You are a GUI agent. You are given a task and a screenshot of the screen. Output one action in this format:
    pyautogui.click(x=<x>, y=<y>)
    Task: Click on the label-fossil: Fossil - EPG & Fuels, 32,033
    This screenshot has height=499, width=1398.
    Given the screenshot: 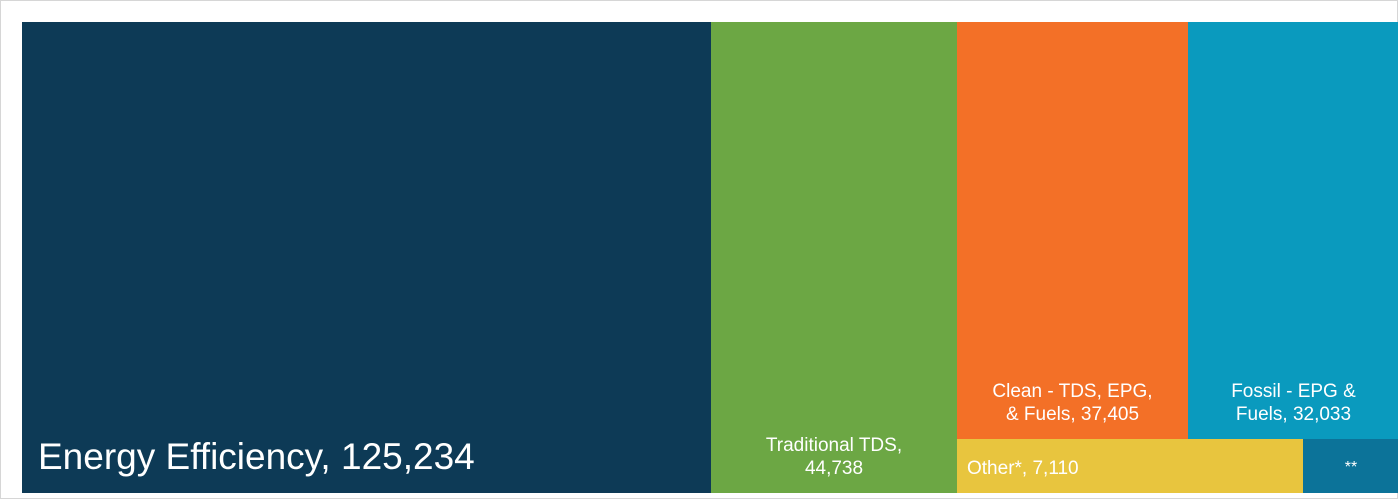 What is the action you would take?
    pyautogui.click(x=1293, y=404)
    